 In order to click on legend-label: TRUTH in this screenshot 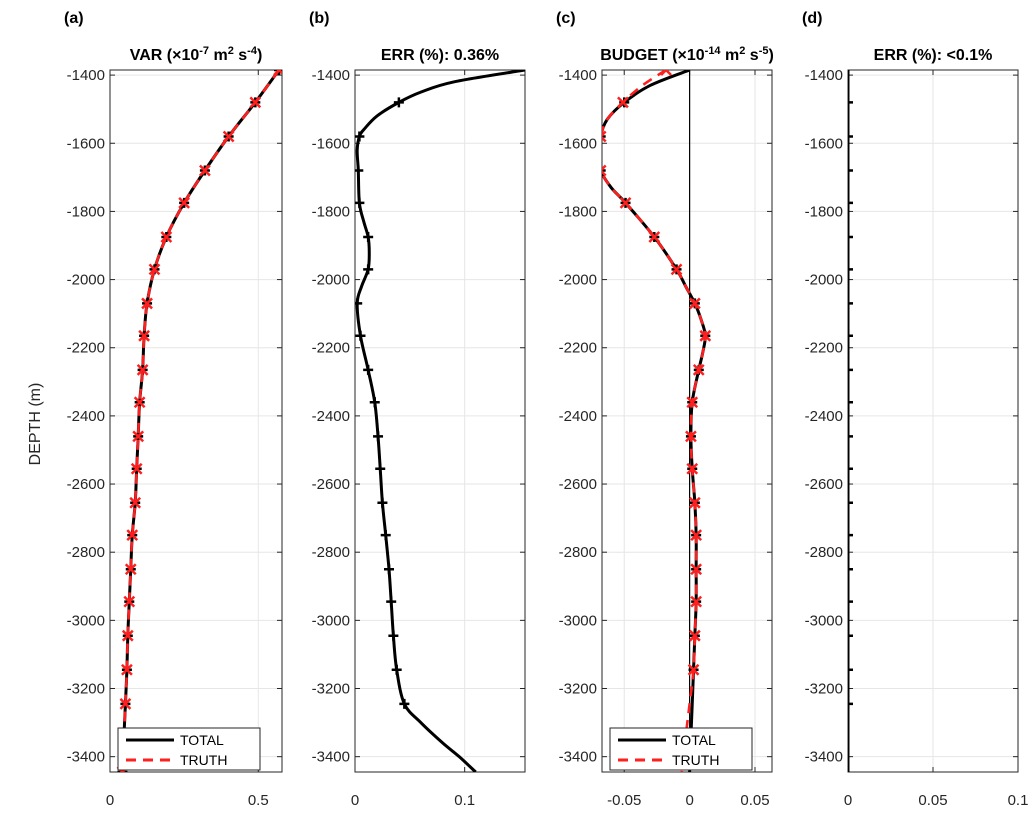, I will do `click(203, 760)`.